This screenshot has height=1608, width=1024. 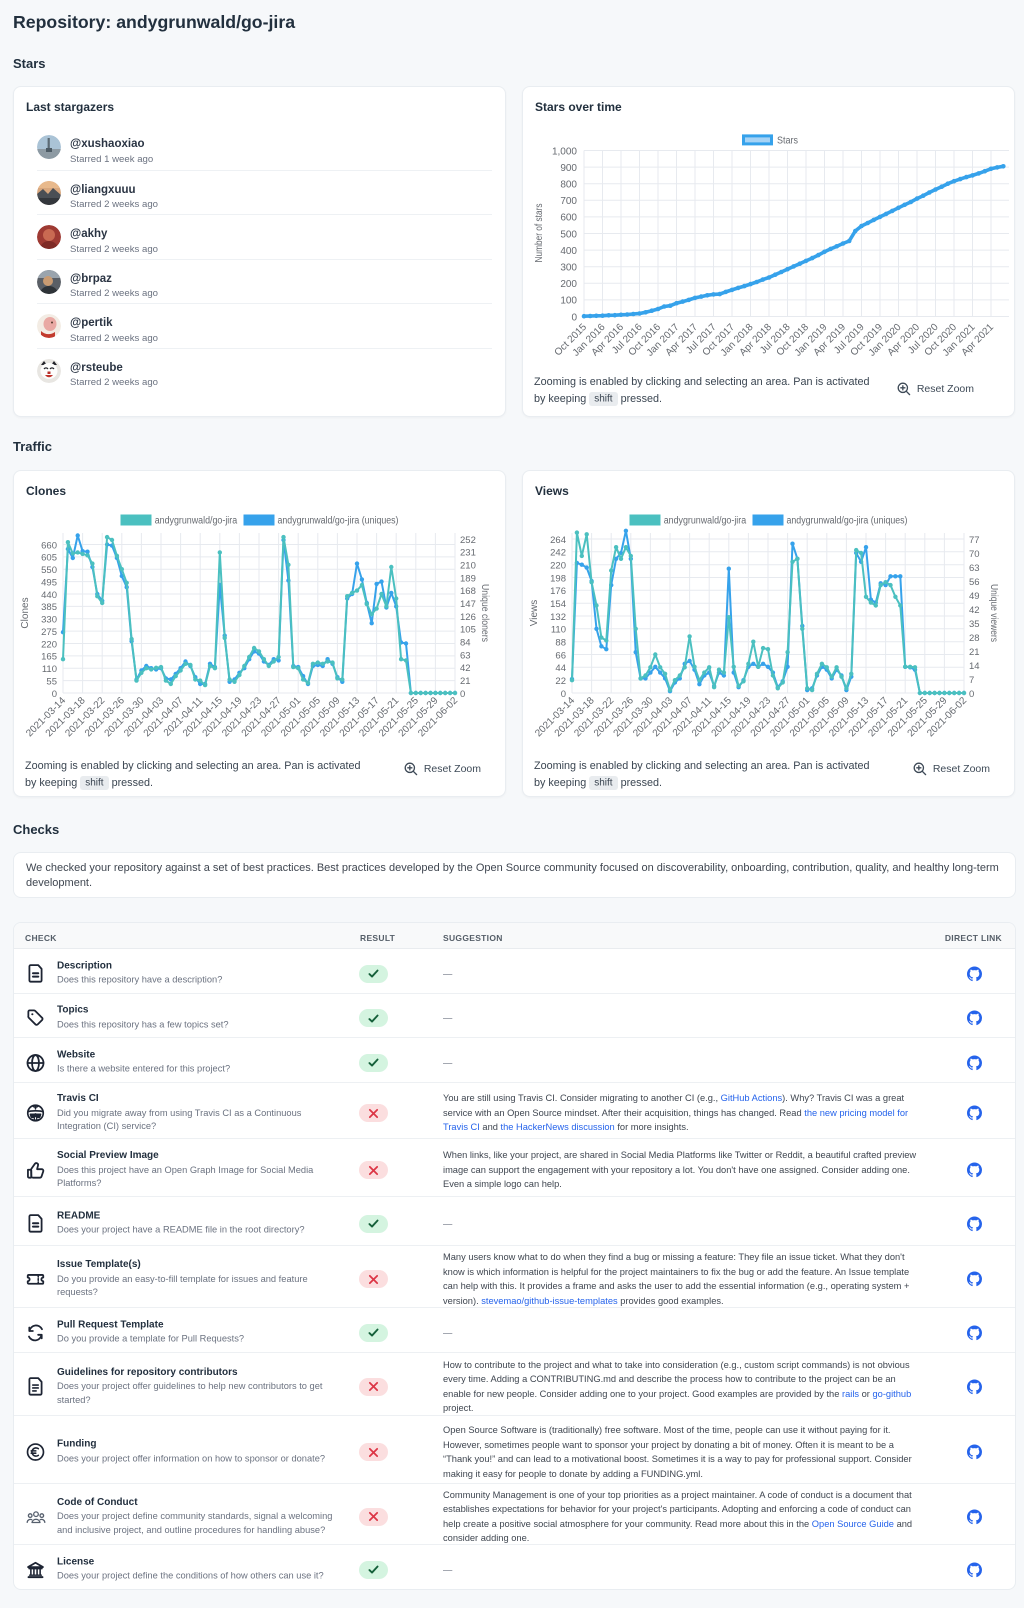 I want to click on svg-text: Views, so click(x=534, y=613).